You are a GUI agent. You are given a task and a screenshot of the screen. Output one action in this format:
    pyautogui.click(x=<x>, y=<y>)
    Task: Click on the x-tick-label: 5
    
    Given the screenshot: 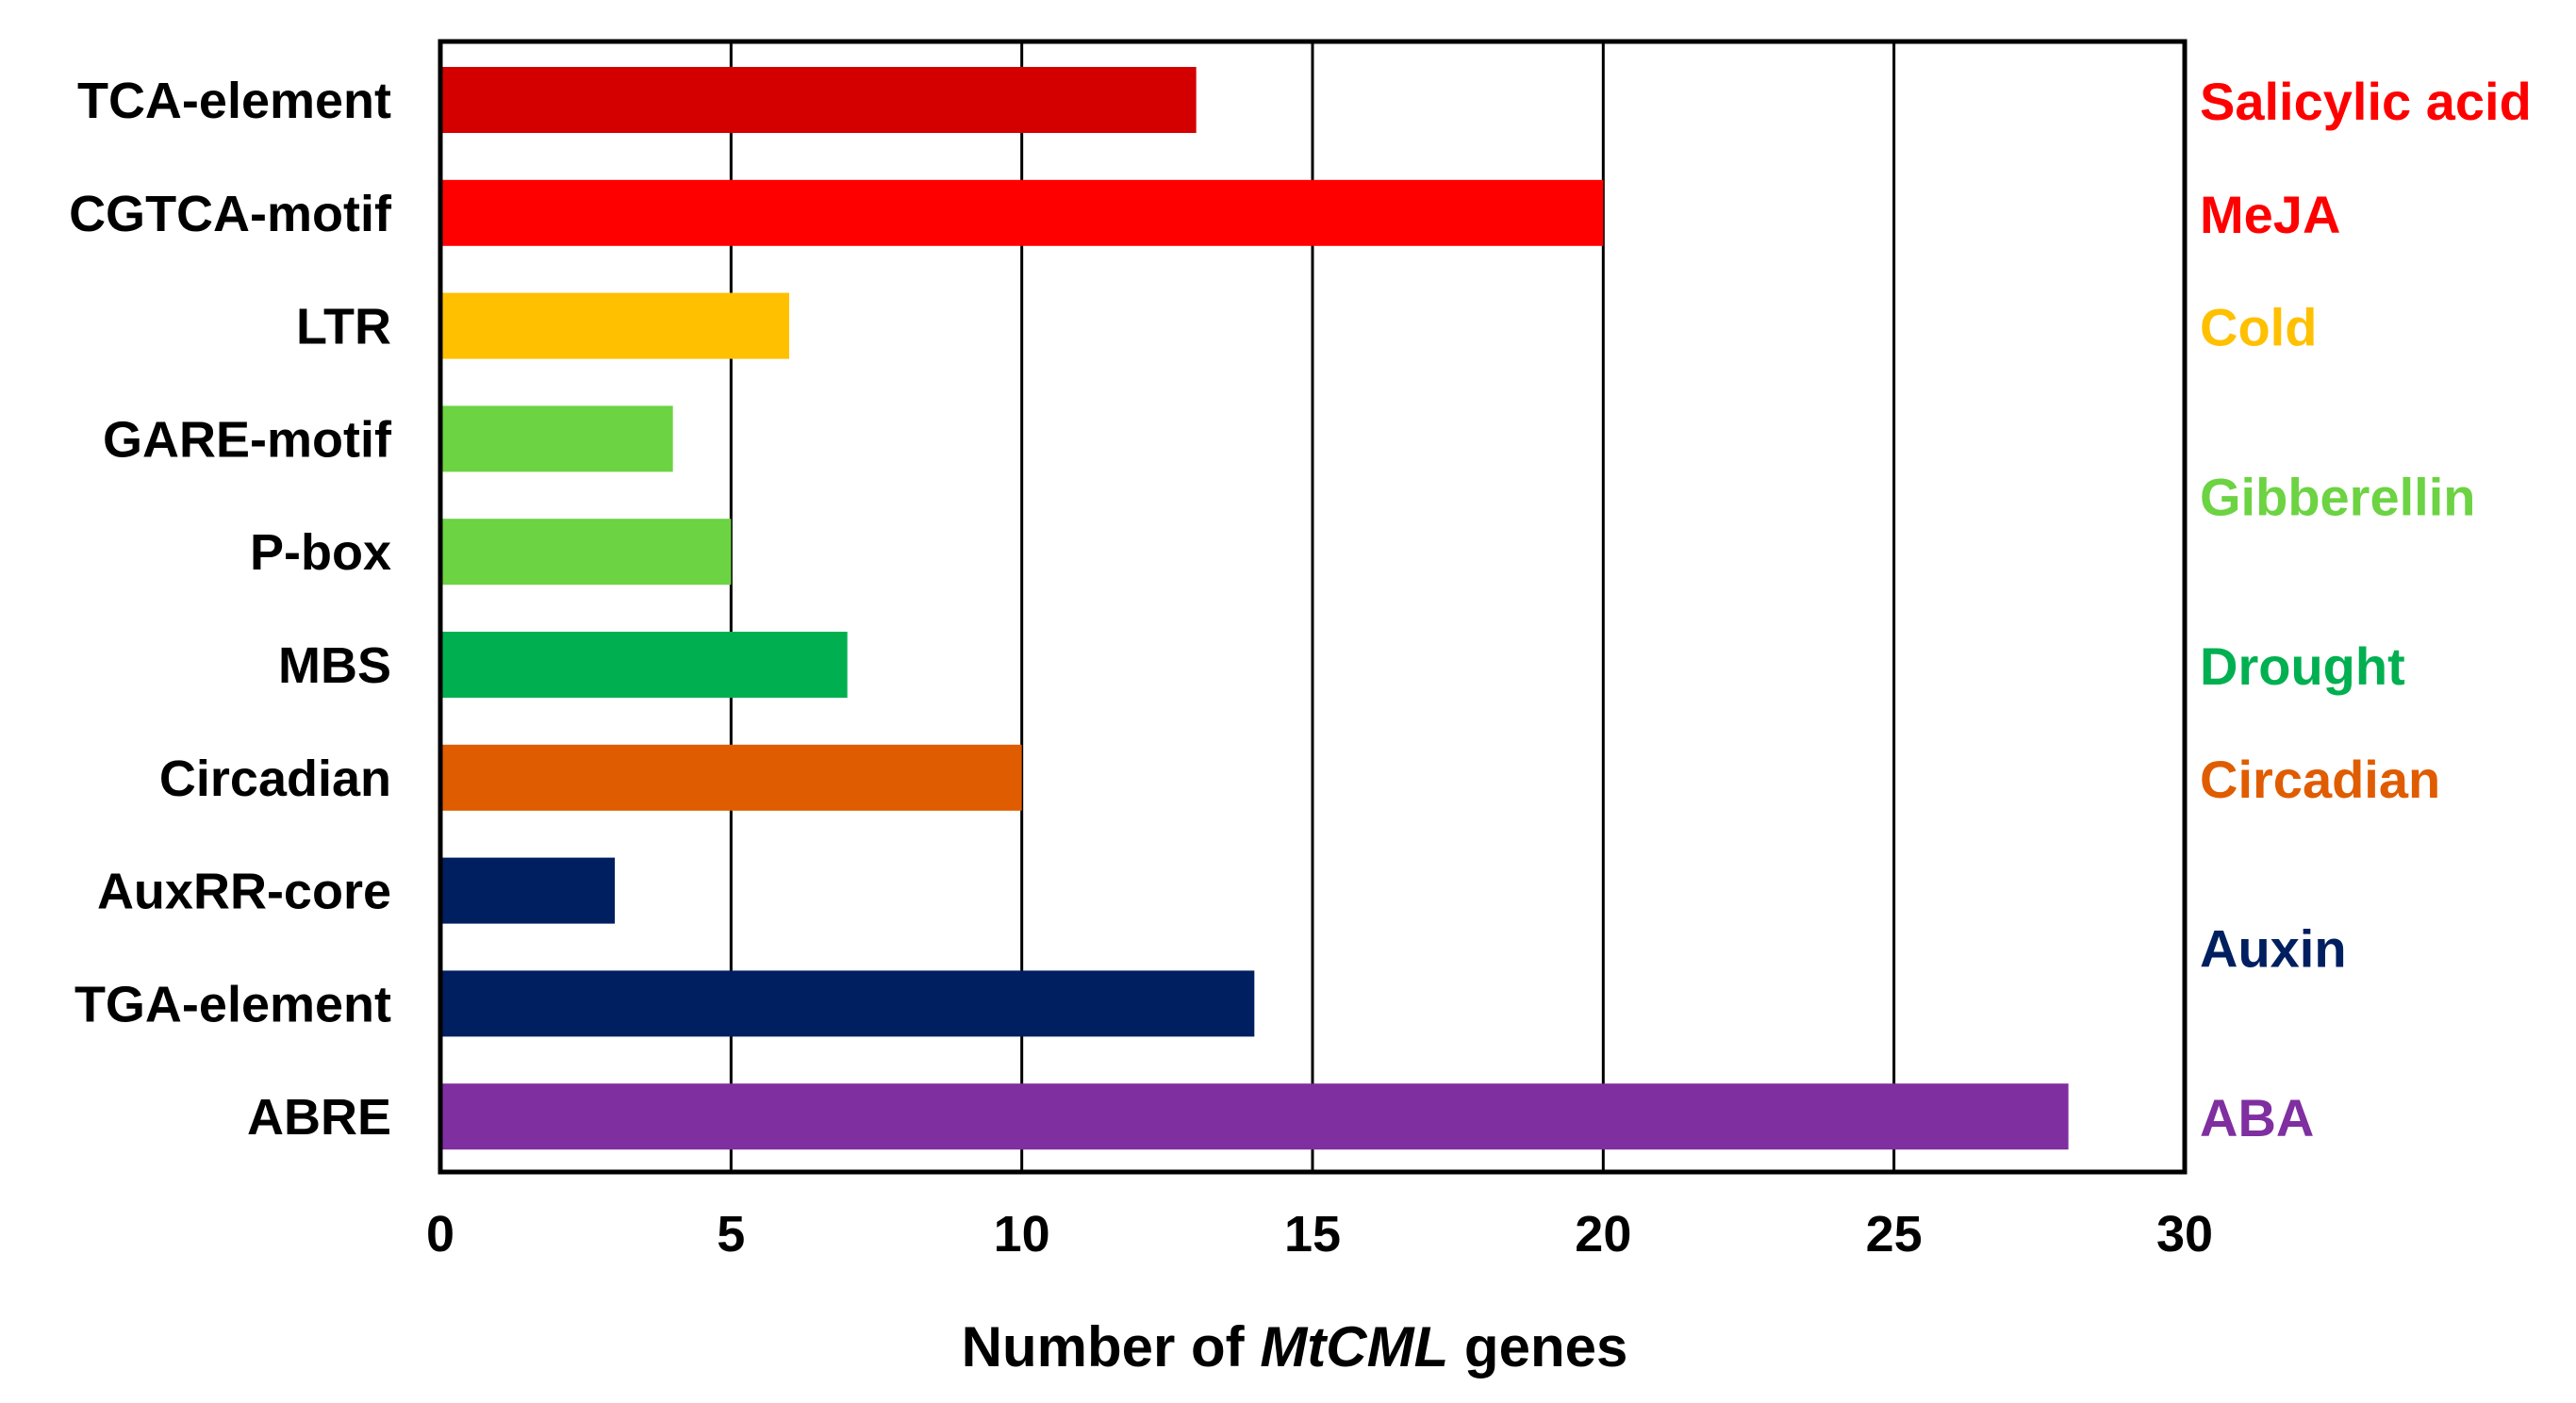 What is the action you would take?
    pyautogui.click(x=731, y=1234)
    